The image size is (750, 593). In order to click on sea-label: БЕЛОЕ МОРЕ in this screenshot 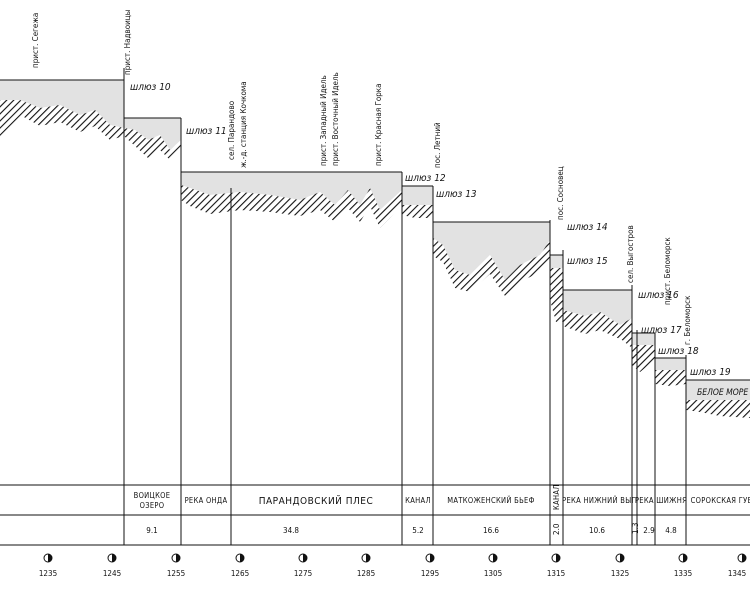, I will do `click(722, 393)`.